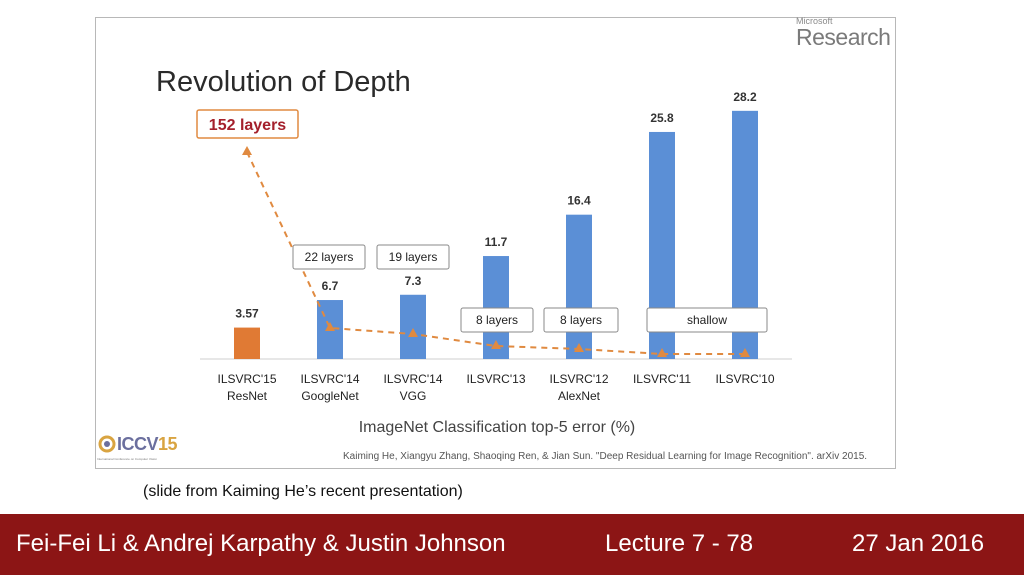 This screenshot has width=1024, height=575. I want to click on depth-label-4: 8 layers, so click(581, 320).